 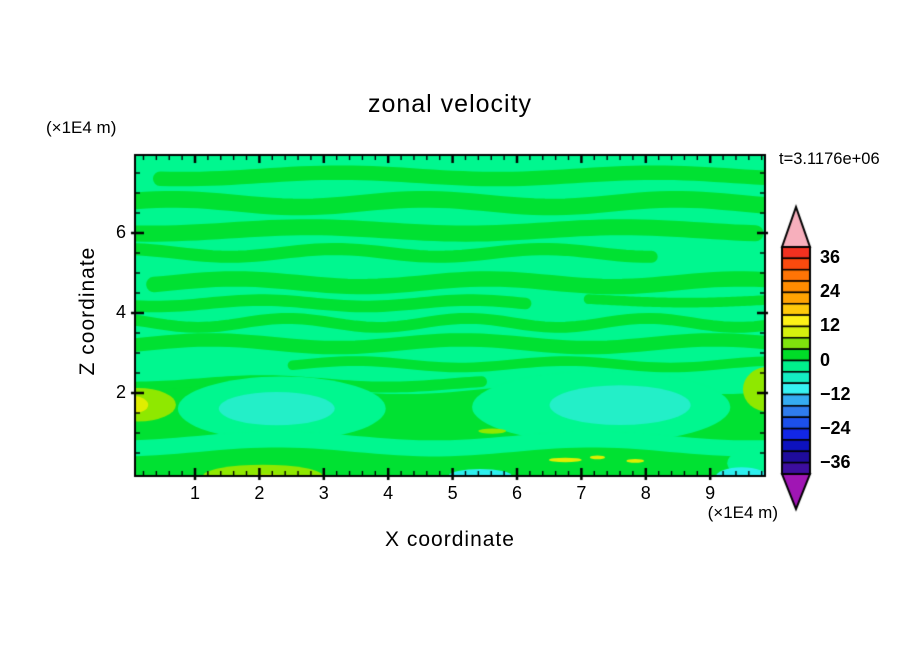 What do you see at coordinates (195, 493) in the screenshot?
I see `x-tick-label: 1` at bounding box center [195, 493].